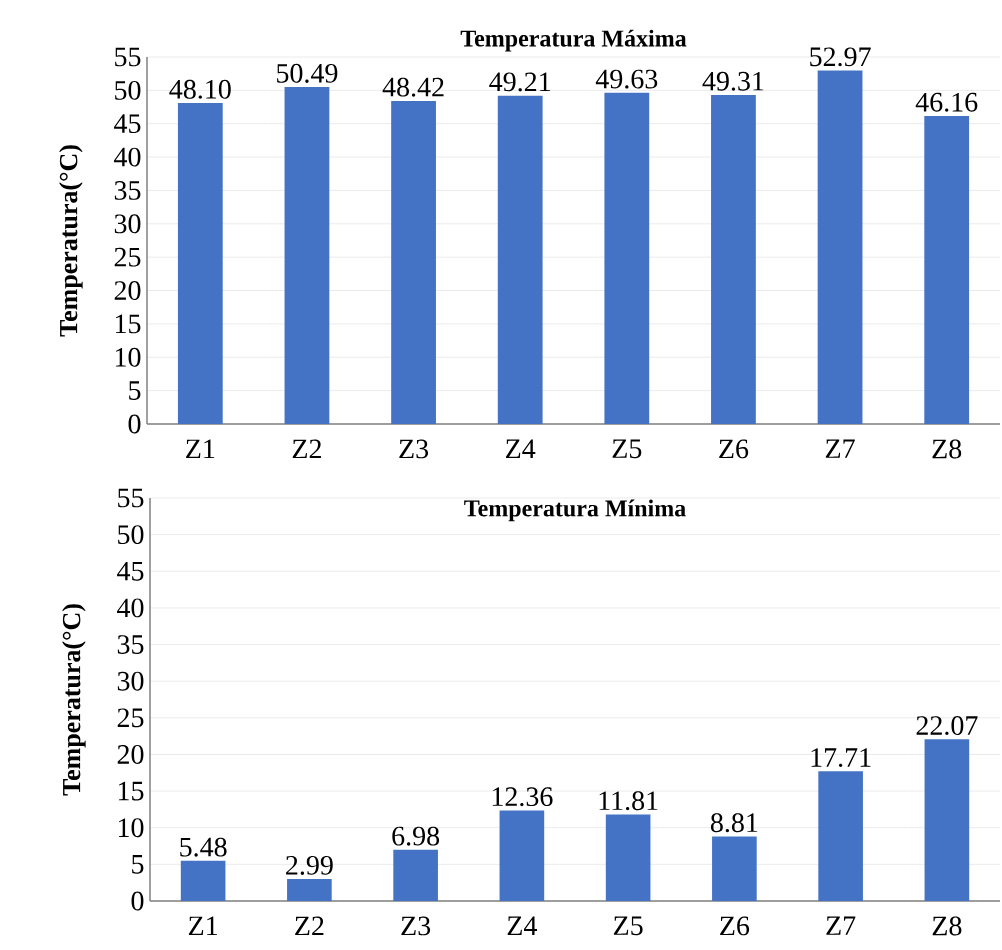 The width and height of the screenshot is (1002, 950). Describe the element at coordinates (840, 57) in the screenshot. I see `data-label: 52.97` at that location.